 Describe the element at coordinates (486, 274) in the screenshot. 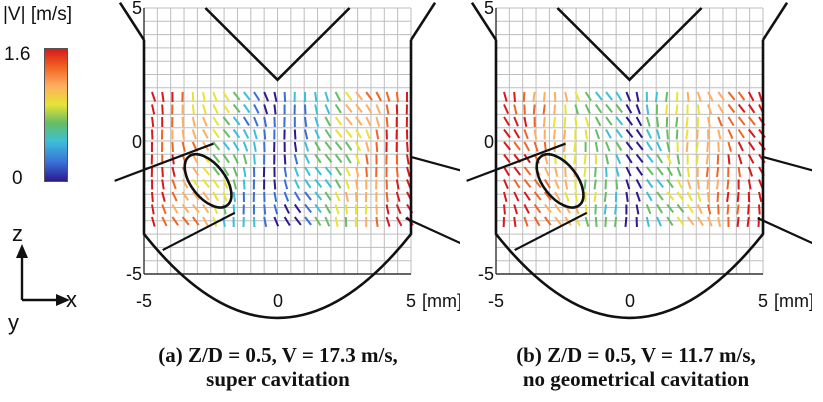

I see `y-tick-bottom: -5` at that location.